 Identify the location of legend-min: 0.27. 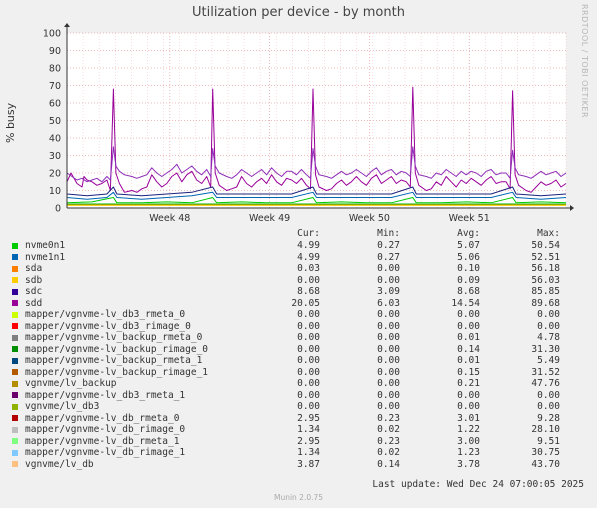
(388, 257).